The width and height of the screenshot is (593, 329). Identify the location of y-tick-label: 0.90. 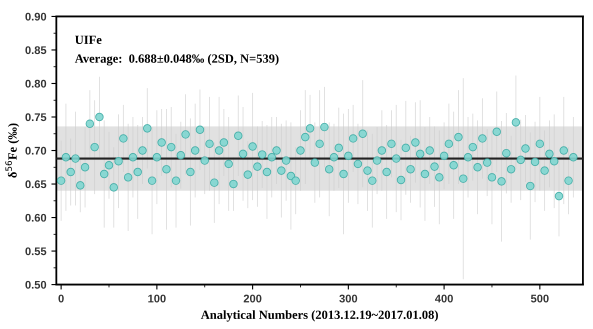
(35, 16).